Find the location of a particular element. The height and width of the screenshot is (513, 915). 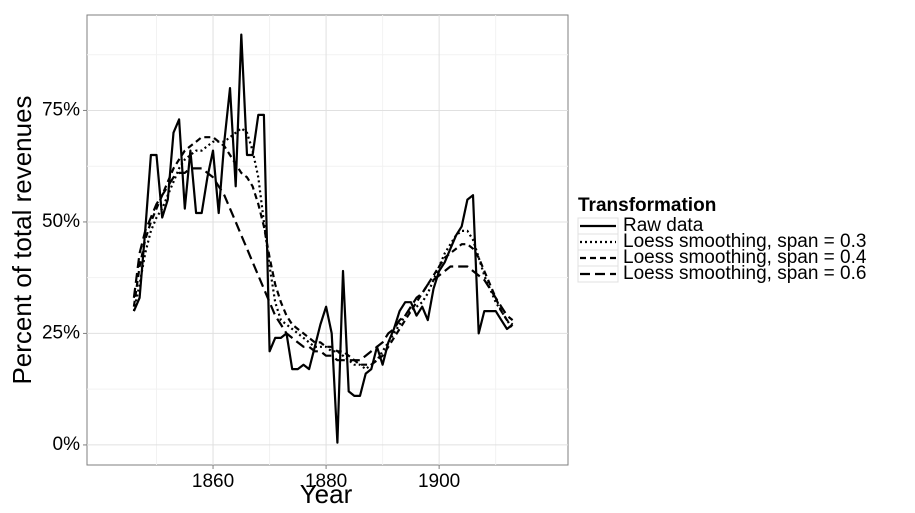

legend-label: Loess smoothing, span = 0.3 is located at coordinates (744, 241).